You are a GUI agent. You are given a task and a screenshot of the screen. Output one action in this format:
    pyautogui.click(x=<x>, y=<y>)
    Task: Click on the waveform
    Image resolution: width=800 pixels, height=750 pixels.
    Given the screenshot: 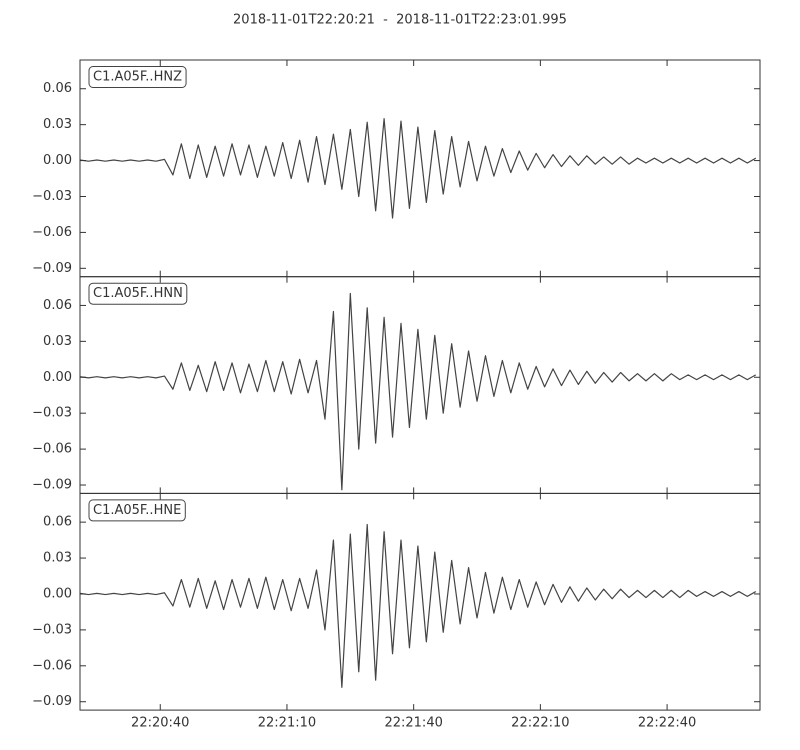 What is the action you would take?
    pyautogui.click(x=418, y=168)
    